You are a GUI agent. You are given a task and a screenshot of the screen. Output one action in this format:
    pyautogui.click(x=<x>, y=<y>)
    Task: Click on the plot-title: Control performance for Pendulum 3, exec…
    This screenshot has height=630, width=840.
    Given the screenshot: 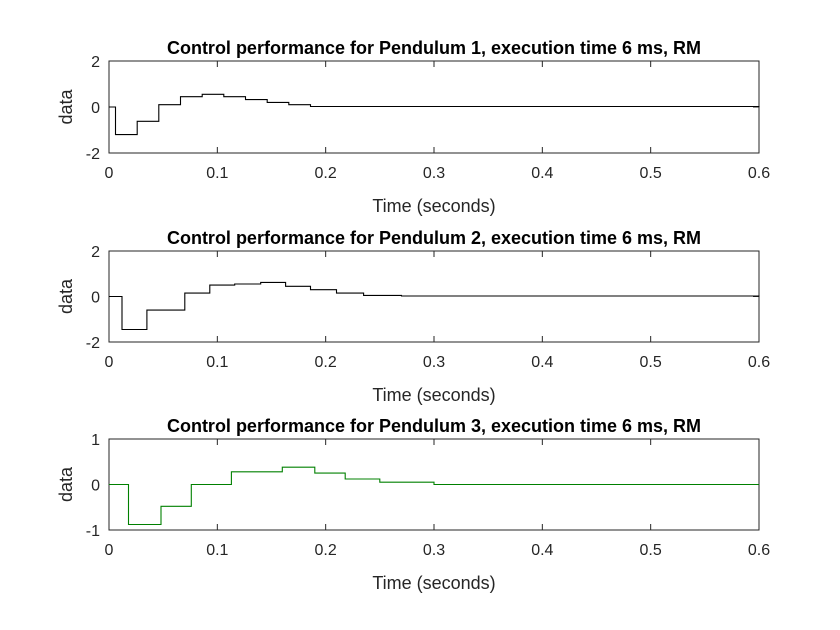 What is the action you would take?
    pyautogui.click(x=434, y=426)
    